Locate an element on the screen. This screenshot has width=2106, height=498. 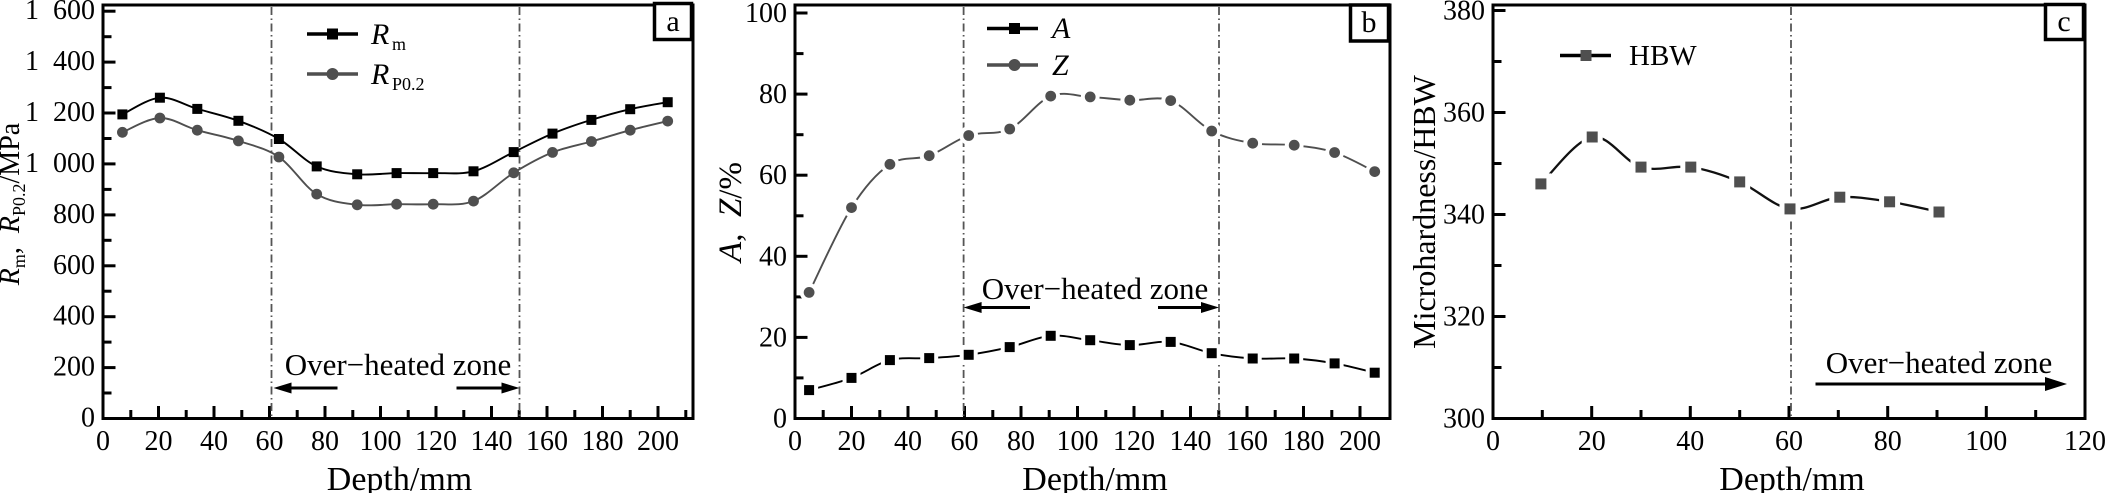
svg-text: Z is located at coordinates (1060, 65).